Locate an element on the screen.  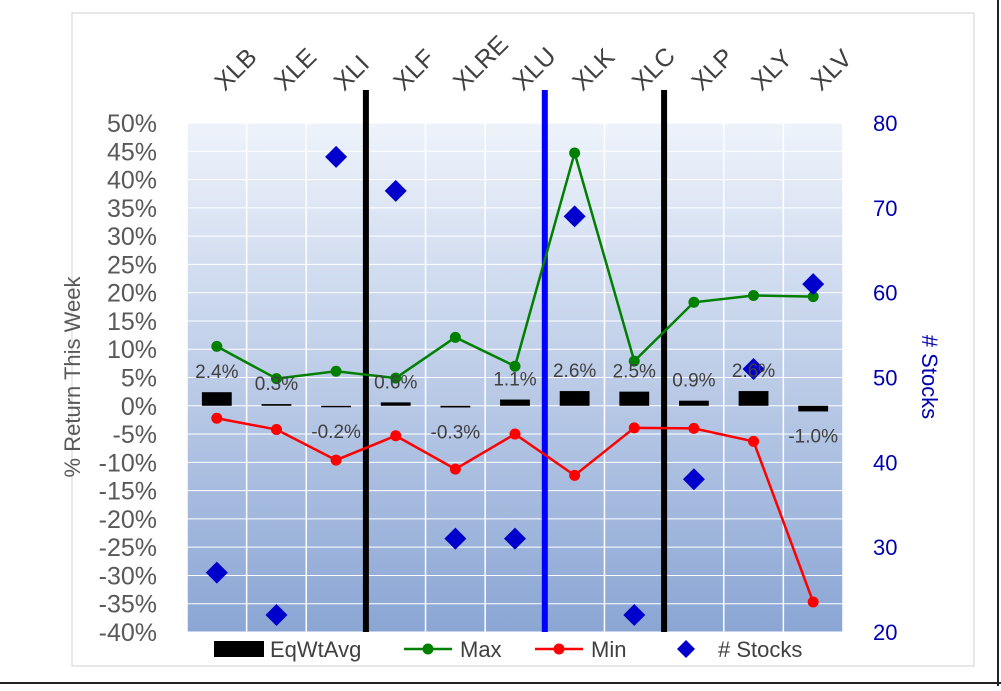
y-tick-label: 20% is located at coordinates (132, 294).